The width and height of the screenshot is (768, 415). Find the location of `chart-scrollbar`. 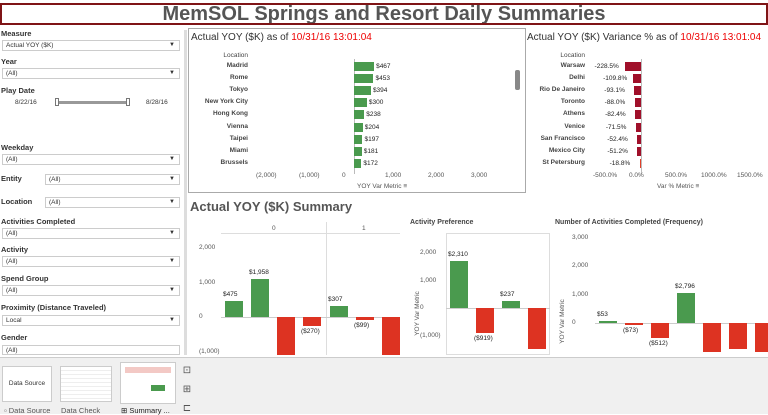

chart-scrollbar is located at coordinates (517, 80).